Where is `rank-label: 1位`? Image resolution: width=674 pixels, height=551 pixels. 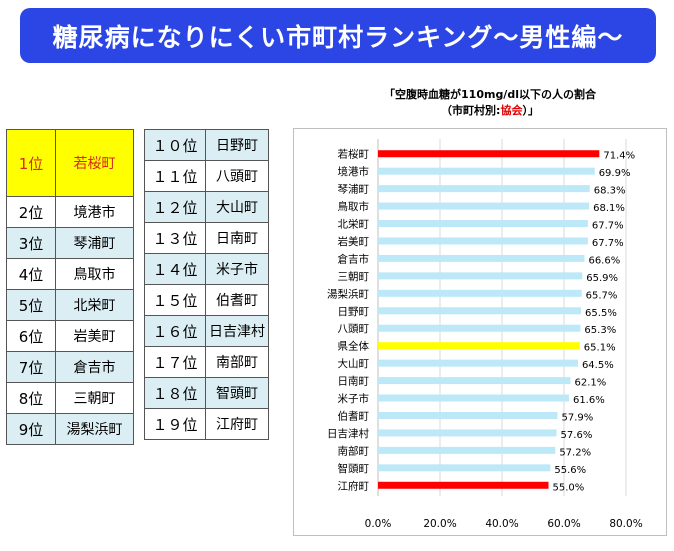
rank-label: 1位 is located at coordinates (31, 163).